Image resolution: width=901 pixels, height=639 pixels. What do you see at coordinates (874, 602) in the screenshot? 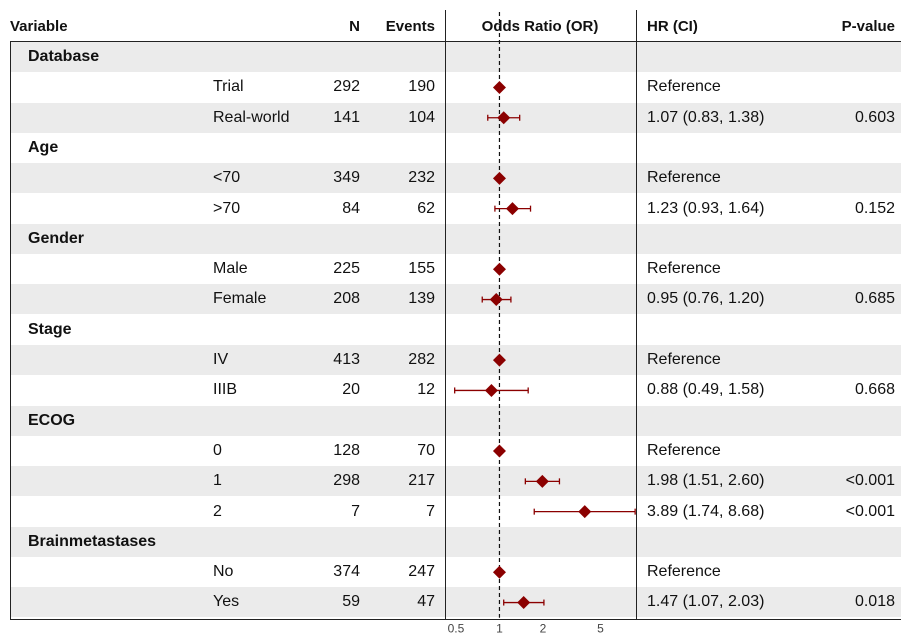
I see `p-value: 0.018` at bounding box center [874, 602].